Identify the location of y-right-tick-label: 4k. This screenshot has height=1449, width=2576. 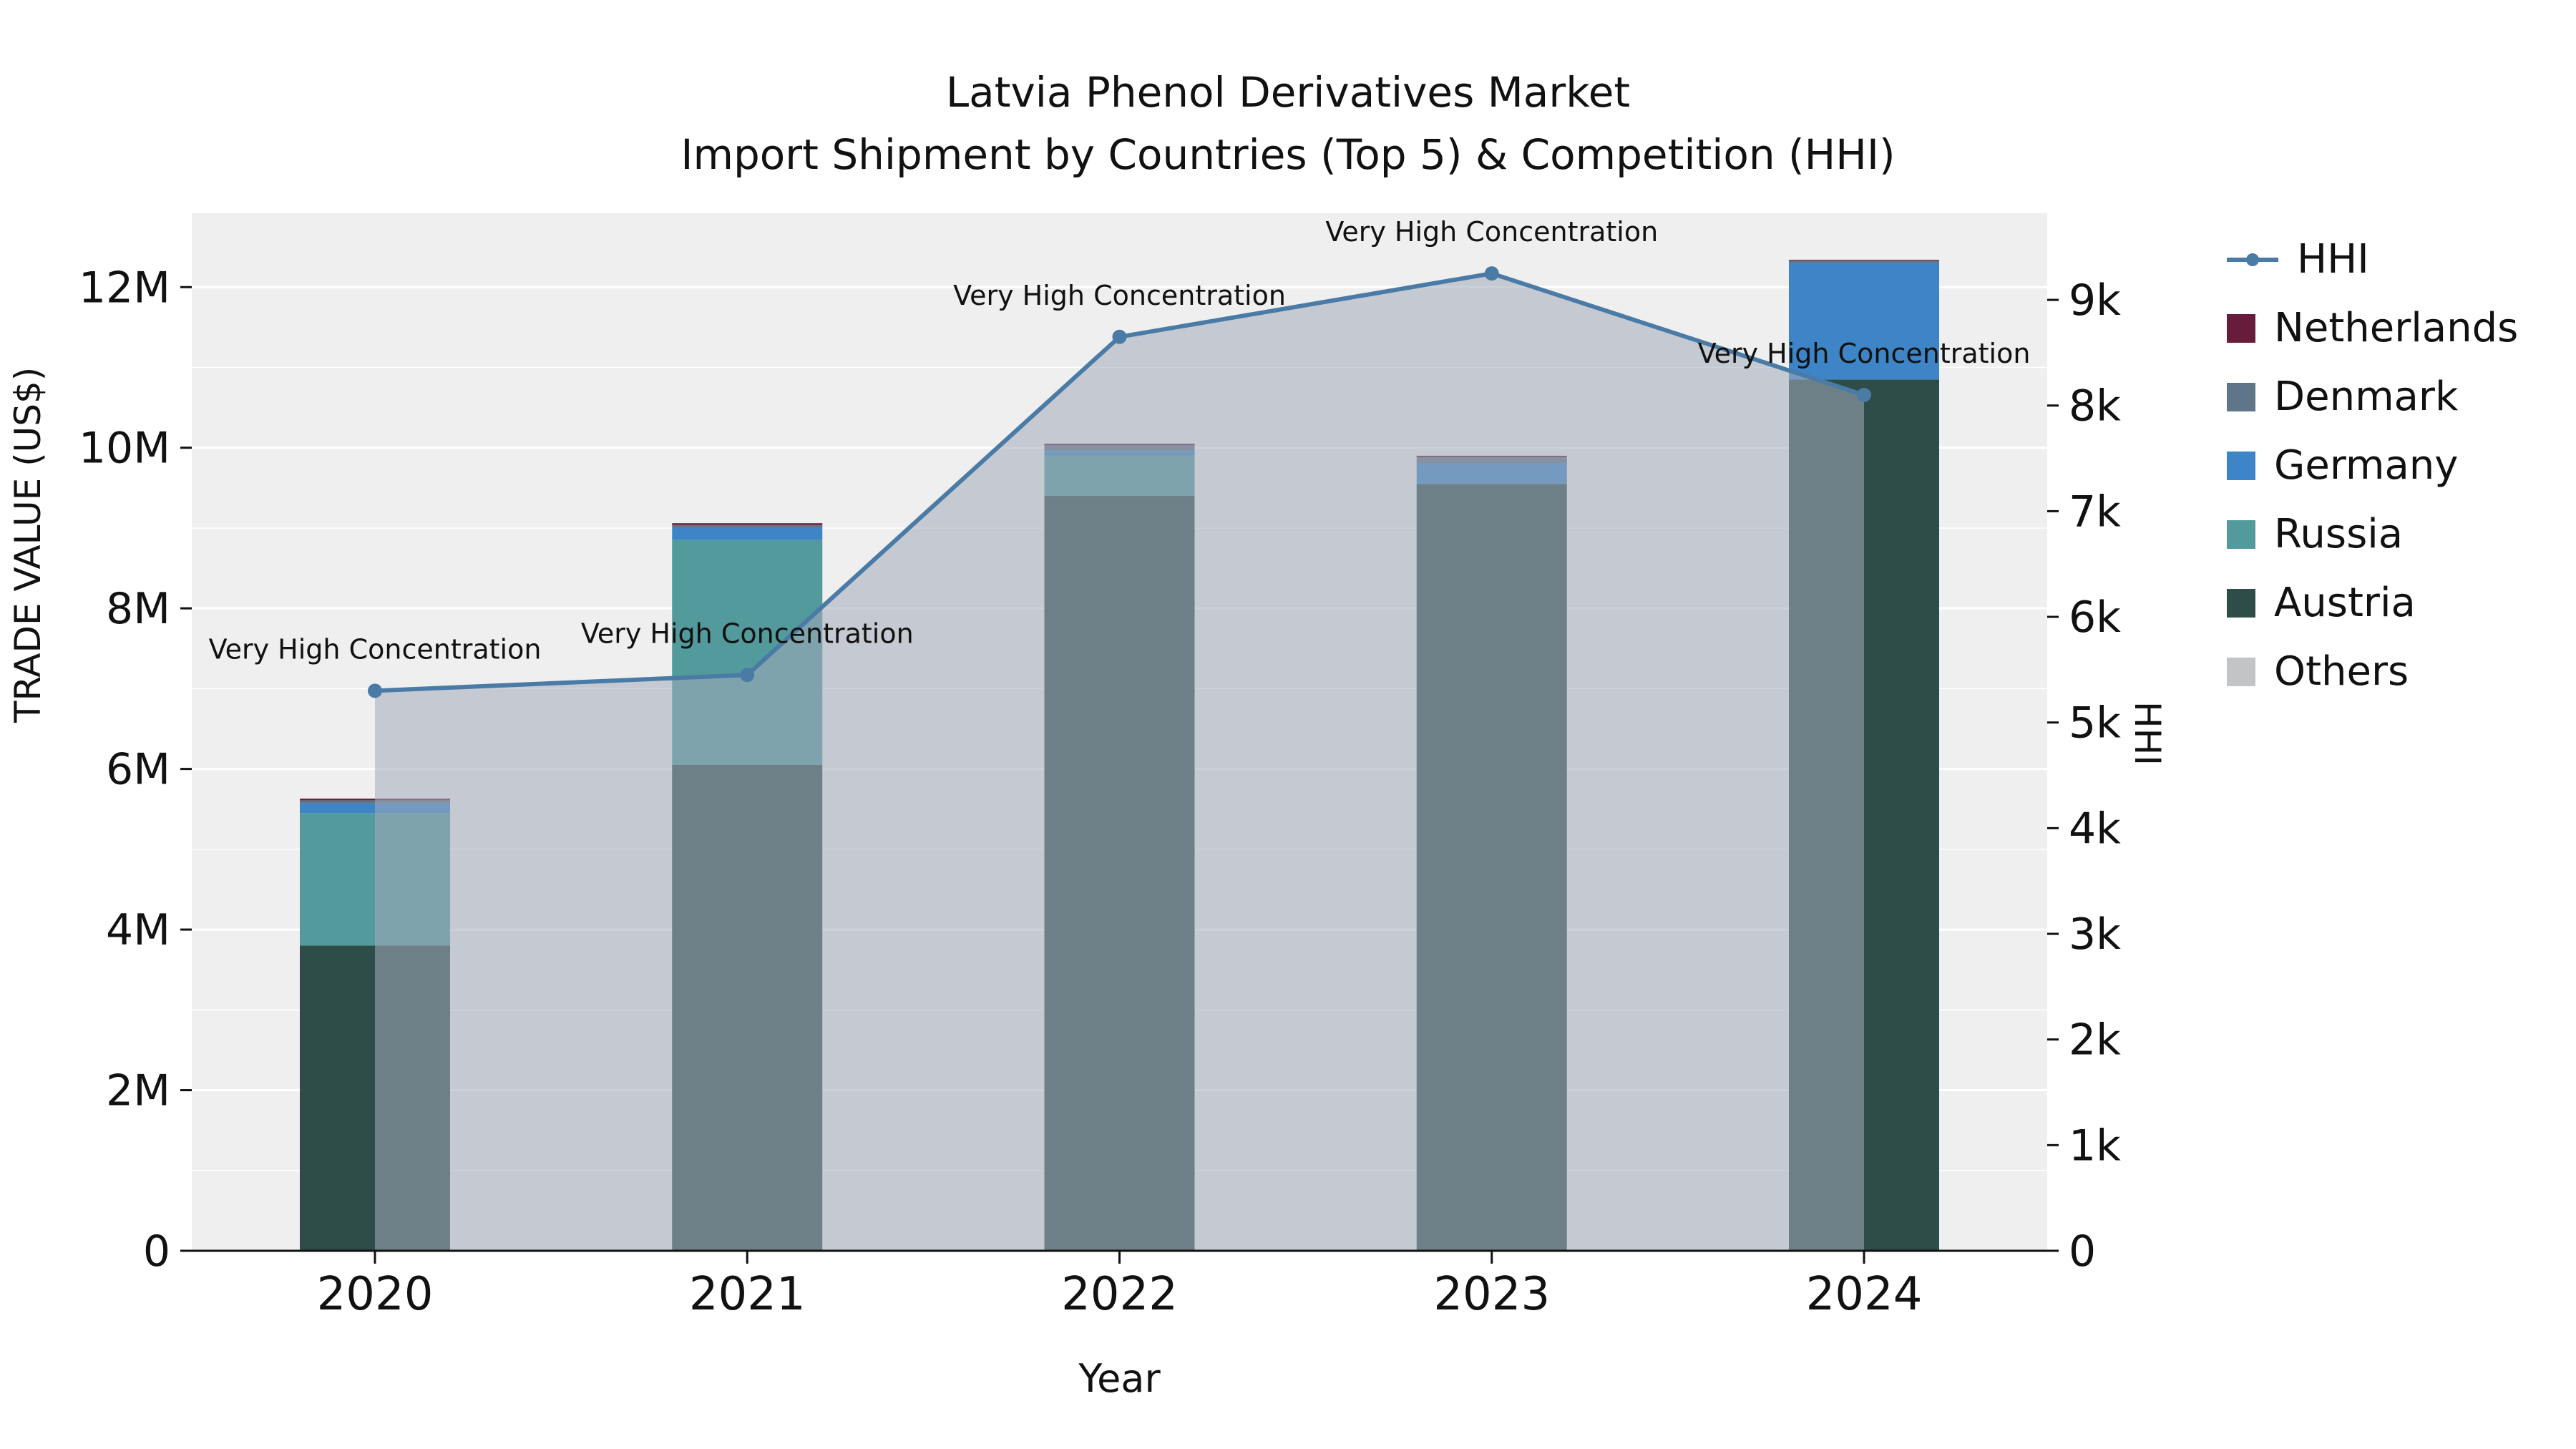
(2095, 829).